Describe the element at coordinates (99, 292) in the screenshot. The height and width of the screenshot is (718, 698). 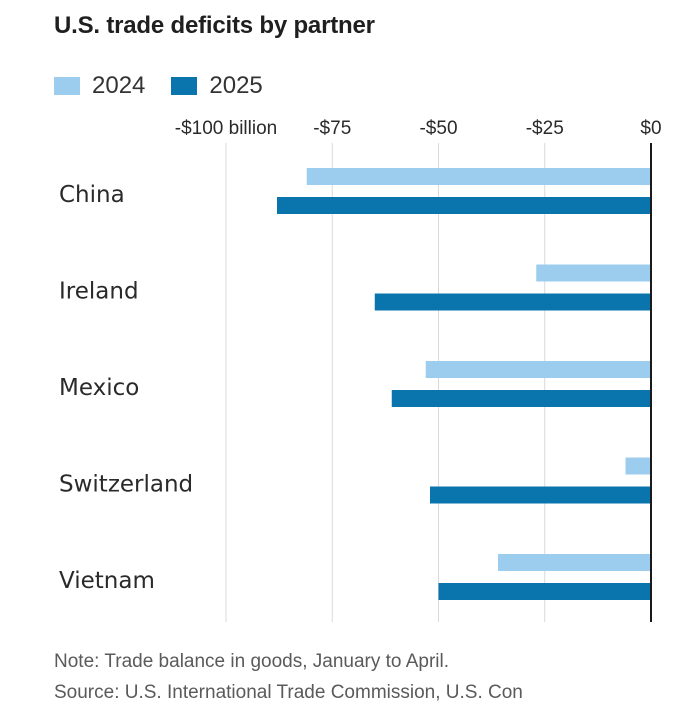
I see `category-label: Ireland` at that location.